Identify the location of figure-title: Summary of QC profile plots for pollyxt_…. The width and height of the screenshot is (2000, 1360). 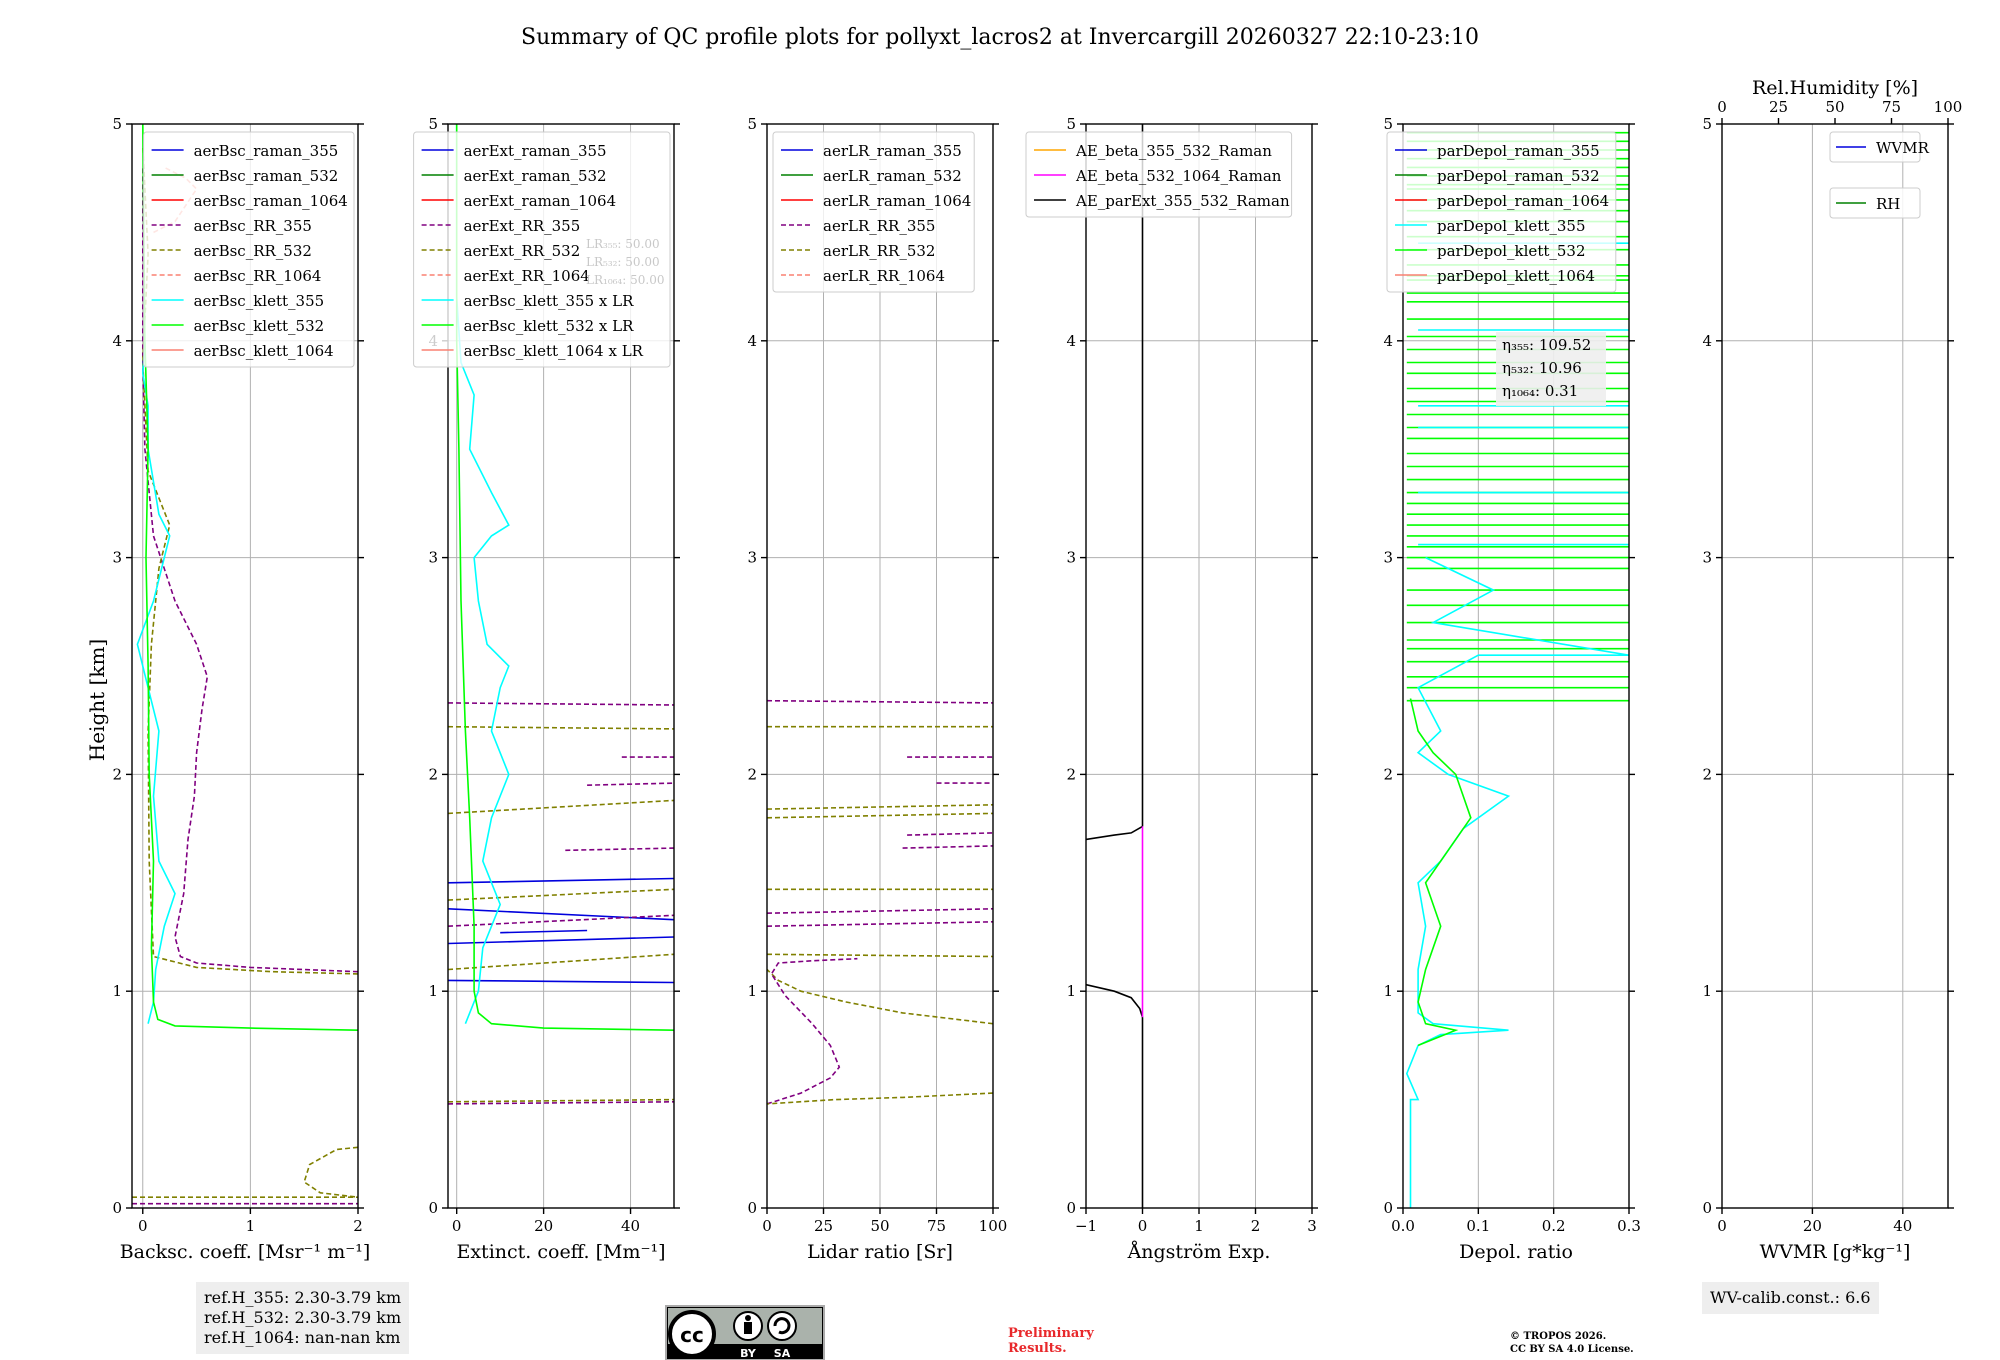
(1000, 37).